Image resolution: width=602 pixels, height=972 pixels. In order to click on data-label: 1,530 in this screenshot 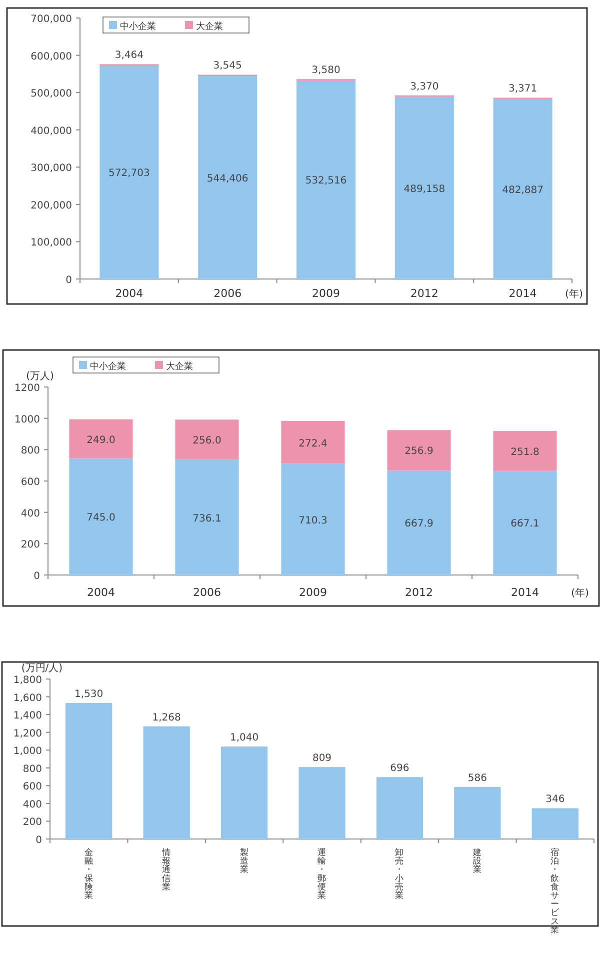, I will do `click(89, 694)`.